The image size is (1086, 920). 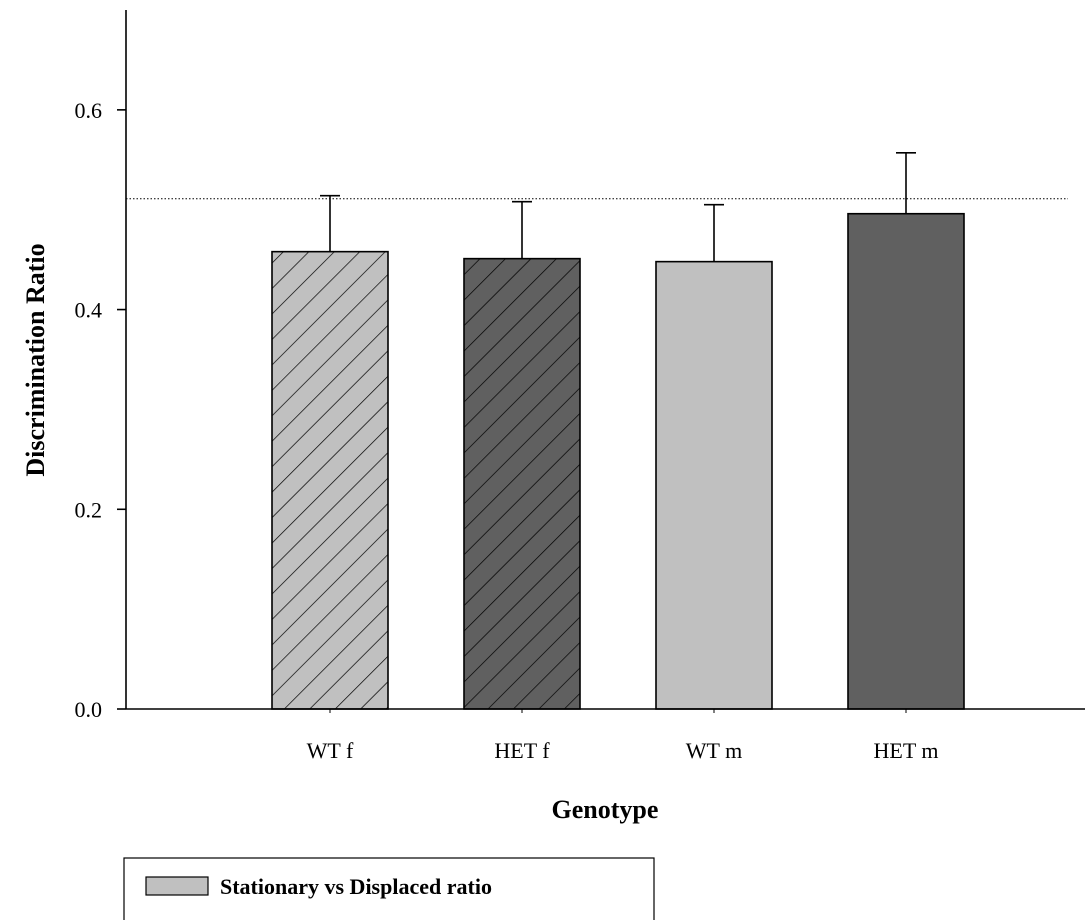 I want to click on x-tick-label: HET m, so click(x=906, y=750).